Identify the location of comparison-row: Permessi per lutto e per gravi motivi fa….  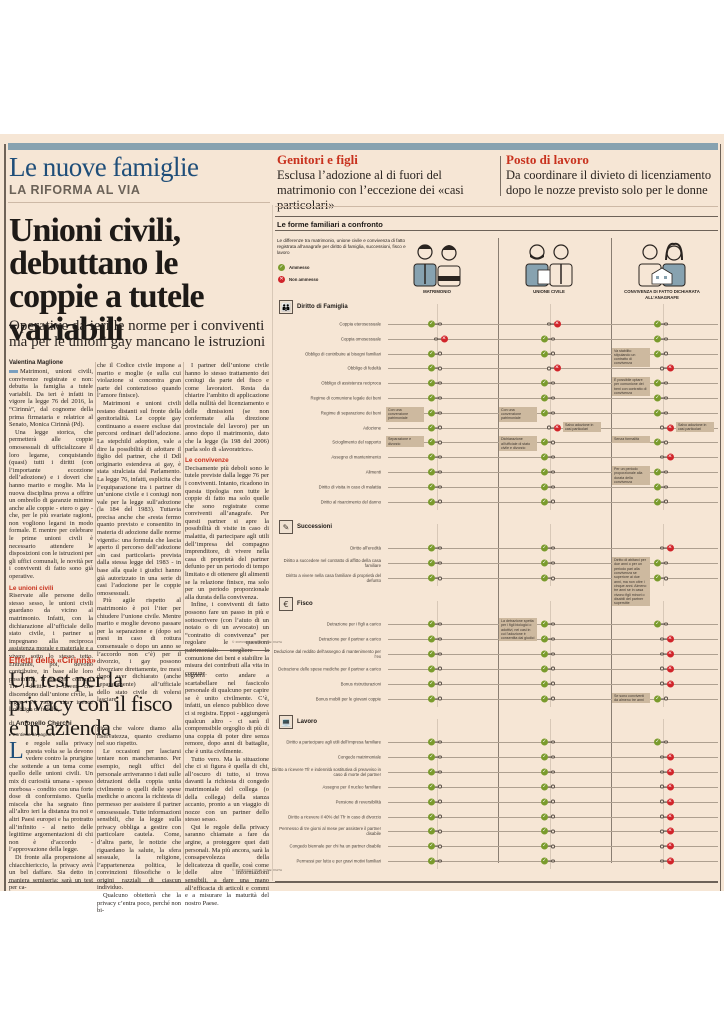
(496, 861).